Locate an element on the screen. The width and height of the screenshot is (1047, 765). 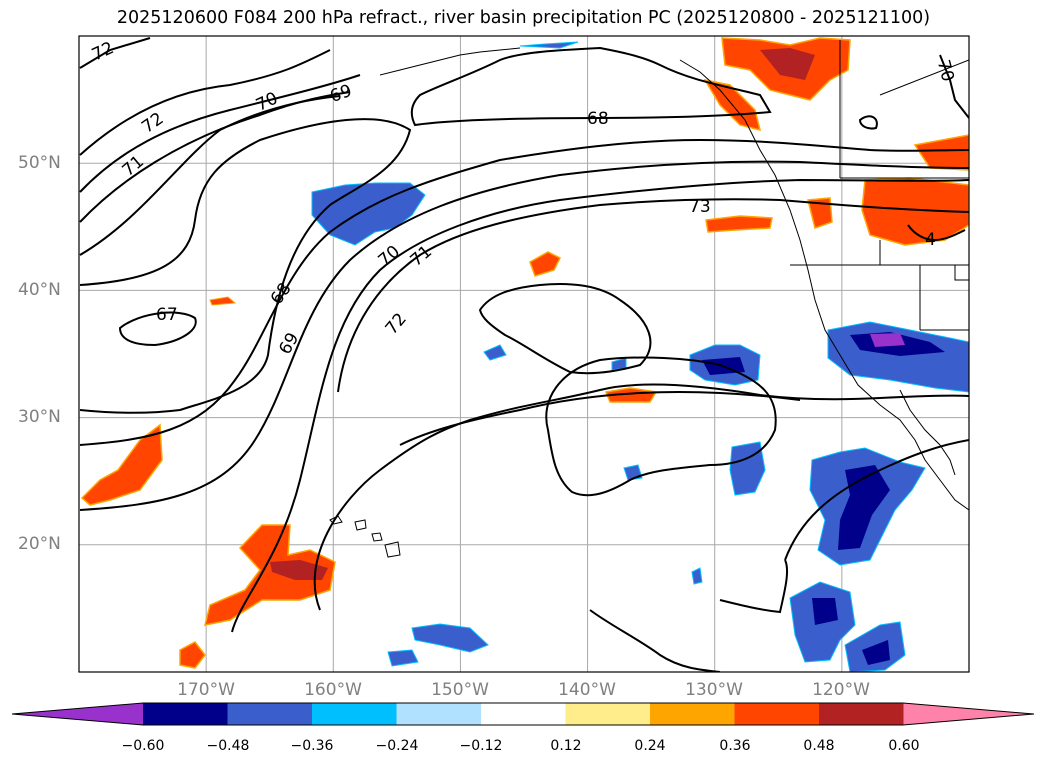
colorbar-tick-label: −0.60 is located at coordinates (143, 746).